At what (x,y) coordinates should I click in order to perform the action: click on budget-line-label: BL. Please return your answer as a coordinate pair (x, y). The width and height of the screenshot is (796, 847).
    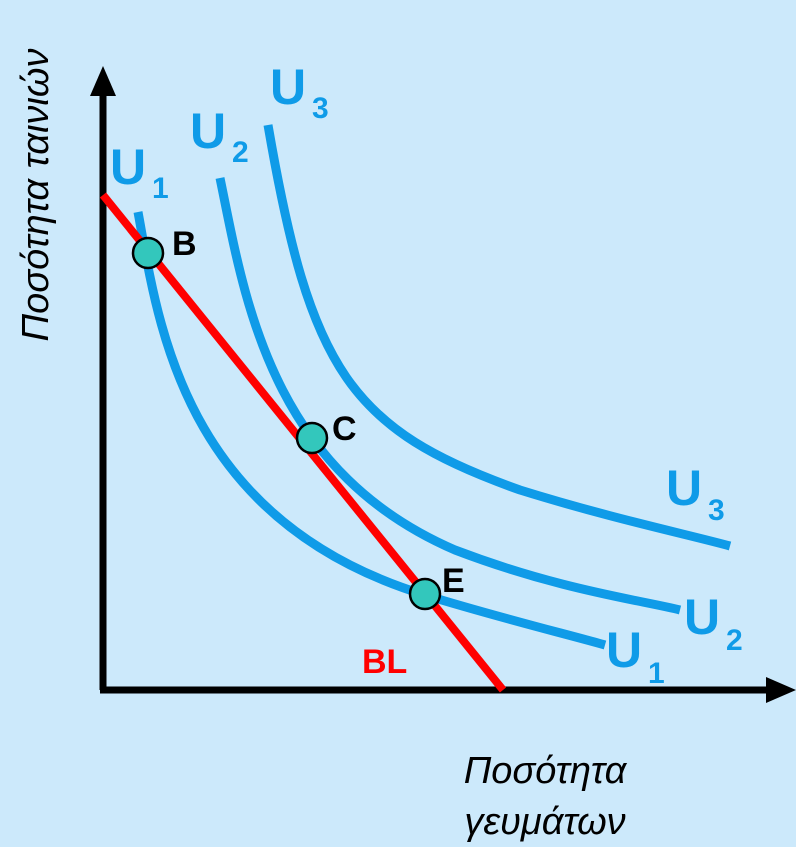
    Looking at the image, I should click on (384, 662).